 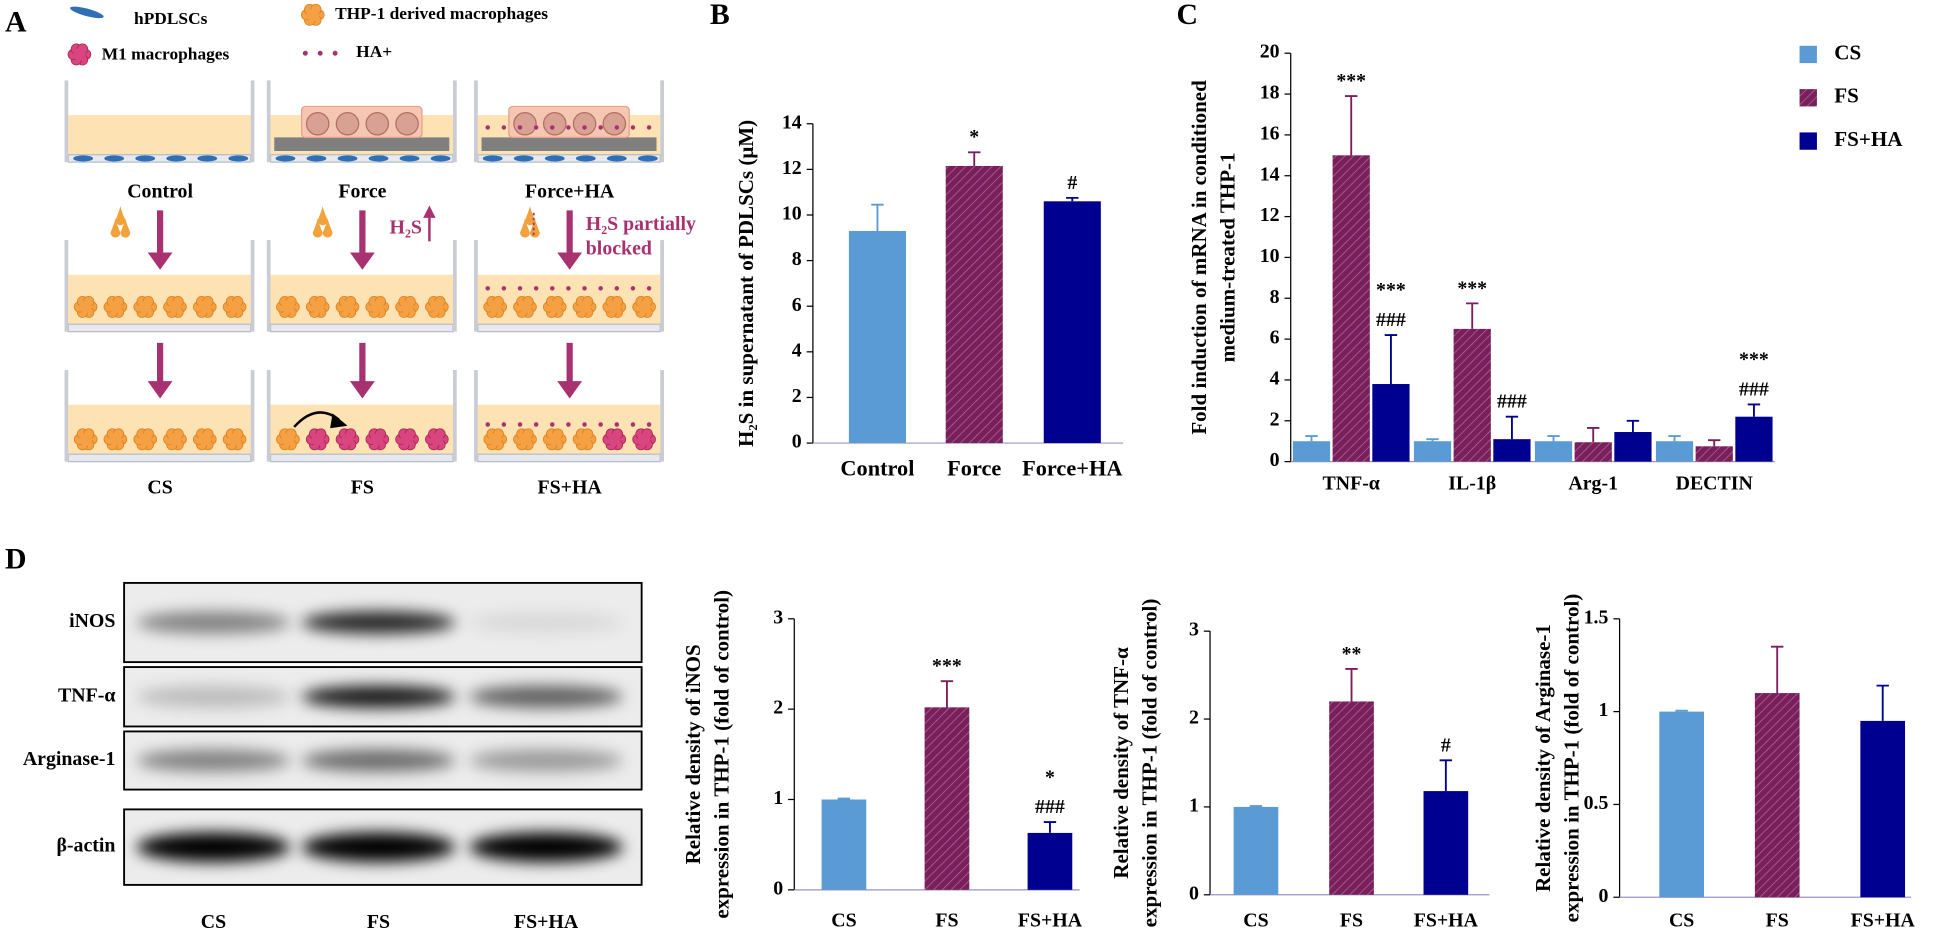 What do you see at coordinates (1351, 484) in the screenshot?
I see `x-tick-label: TNF-α` at bounding box center [1351, 484].